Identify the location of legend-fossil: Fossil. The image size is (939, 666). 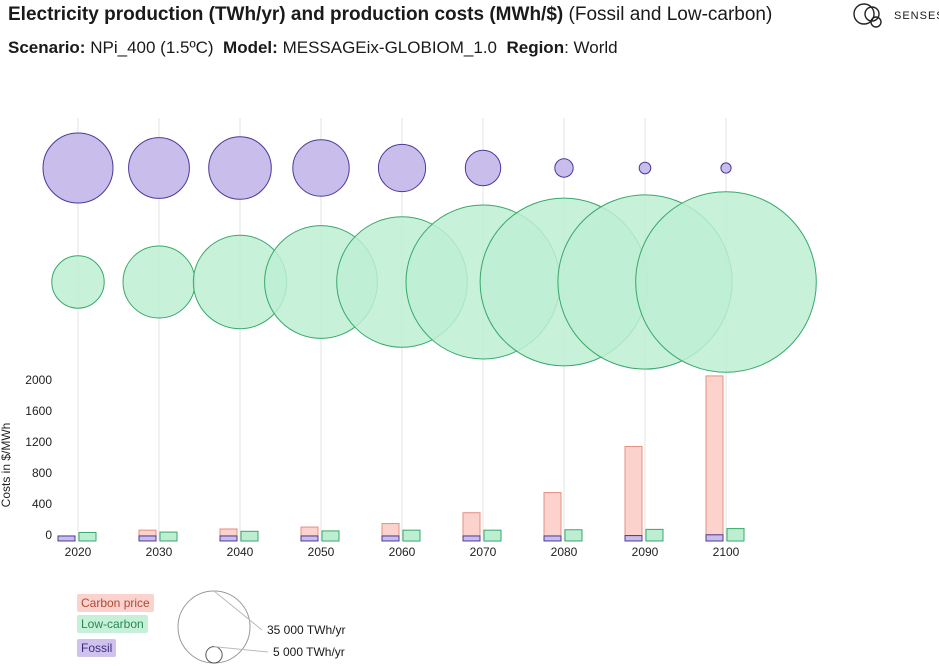
(97, 648).